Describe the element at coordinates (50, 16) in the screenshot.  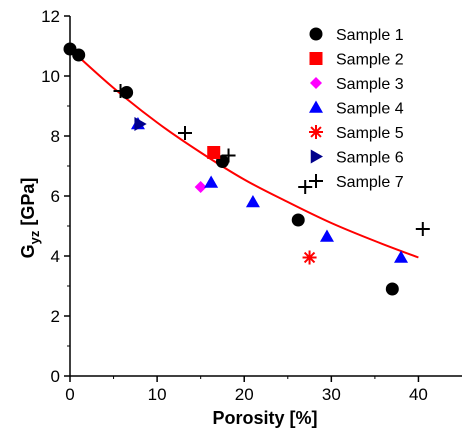
I see `y-tick-label: 12` at that location.